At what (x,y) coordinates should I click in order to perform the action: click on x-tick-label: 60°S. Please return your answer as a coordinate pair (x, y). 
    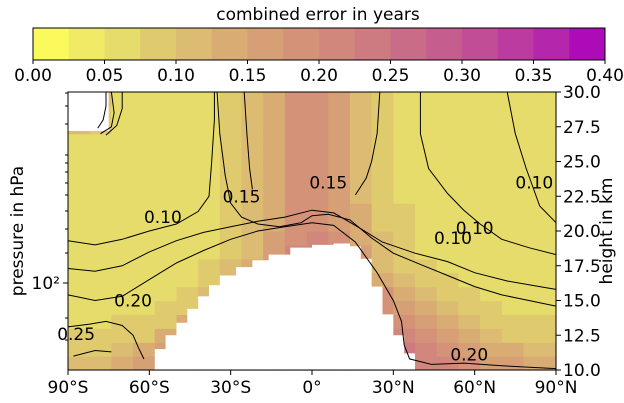
    Looking at the image, I should click on (149, 388).